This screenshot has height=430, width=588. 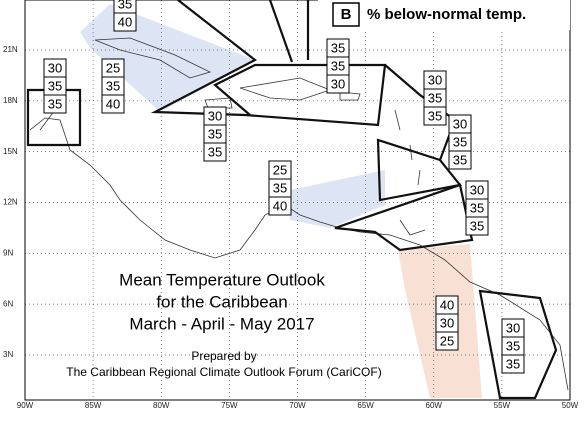 I want to click on lon-label: 75W, so click(x=229, y=405).